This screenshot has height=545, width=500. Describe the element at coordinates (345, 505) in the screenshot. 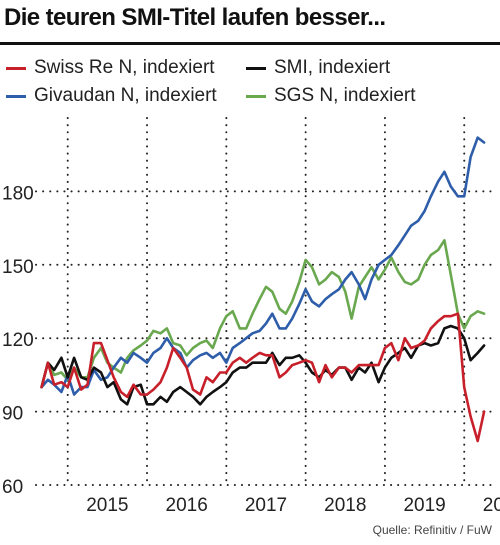

I see `x-tick-label-2018: 2018` at that location.